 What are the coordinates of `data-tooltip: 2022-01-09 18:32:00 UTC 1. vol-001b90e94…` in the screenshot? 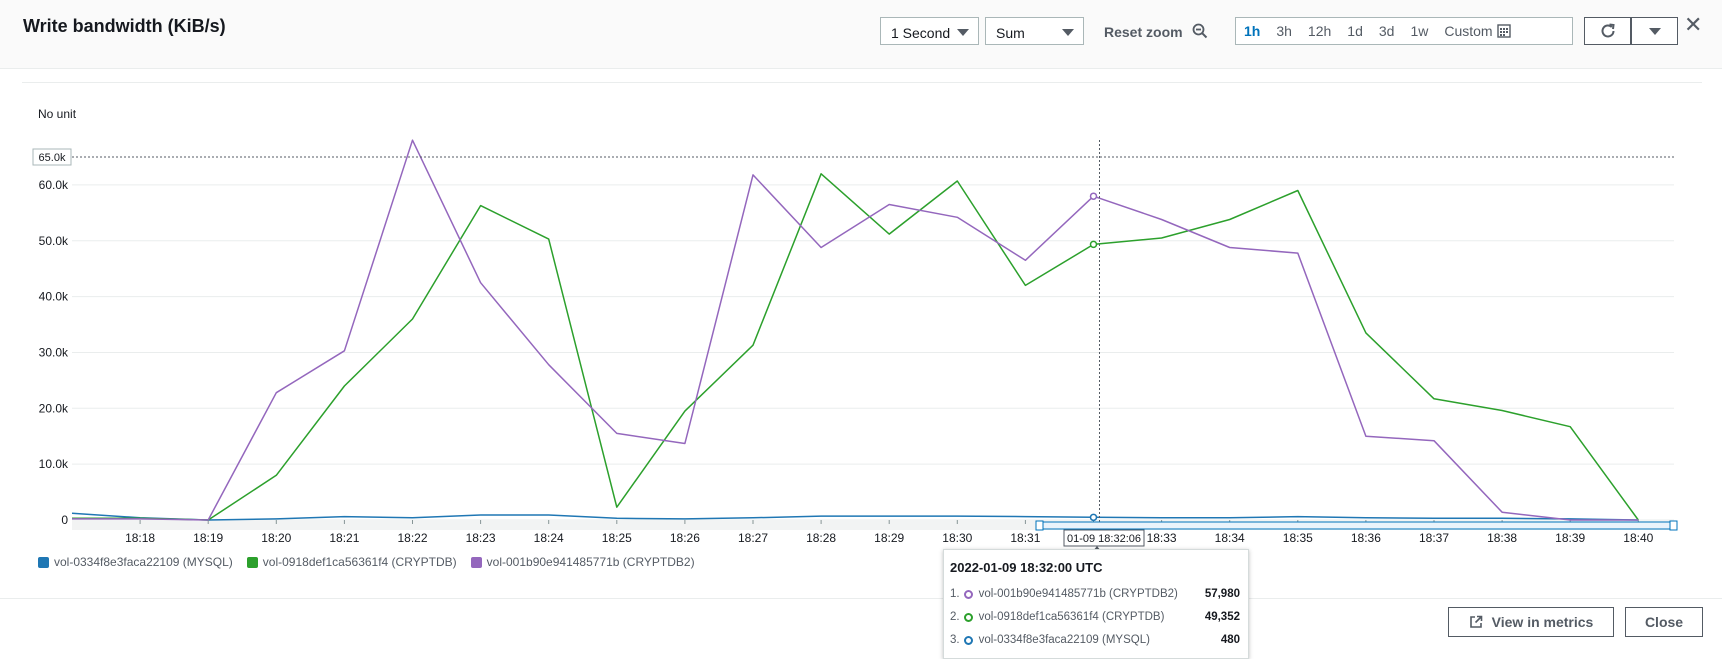 It's located at (1096, 604).